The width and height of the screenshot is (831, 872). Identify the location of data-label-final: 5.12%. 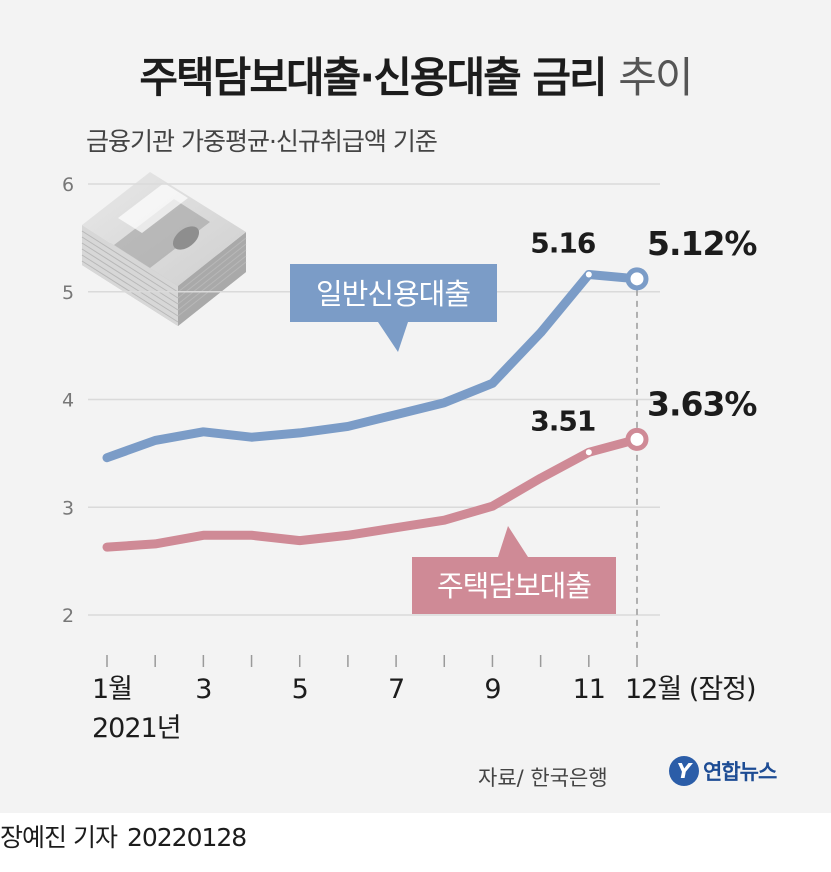
(702, 243).